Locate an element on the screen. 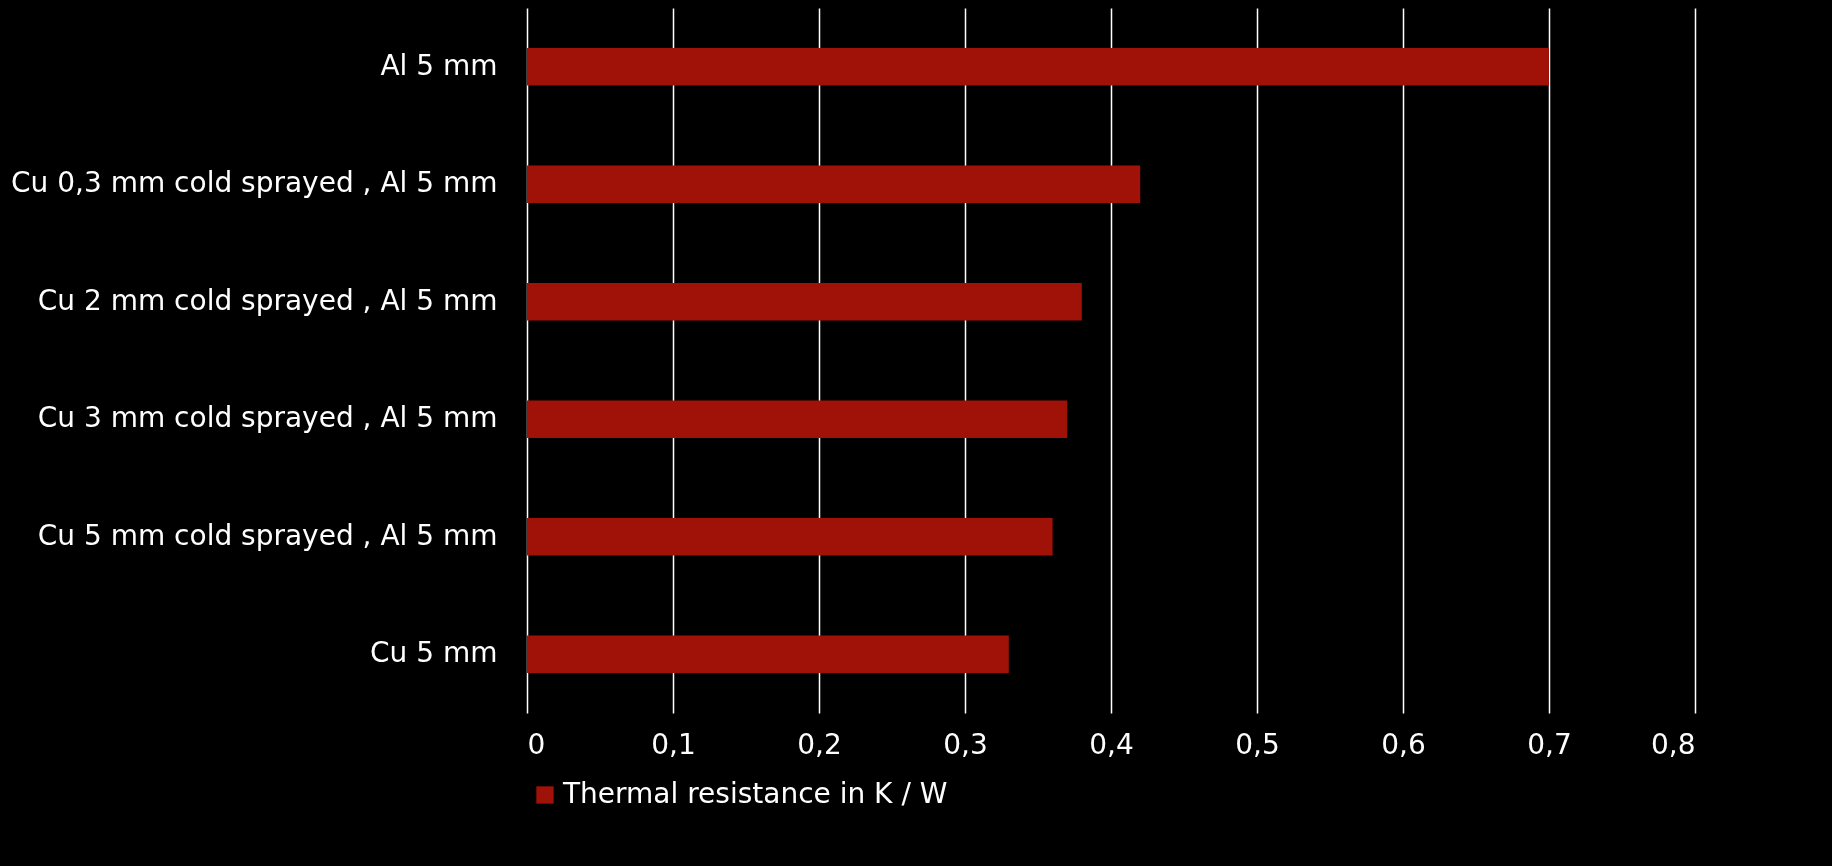 Image resolution: width=1832 pixels, height=866 pixels. y-tick-label: Cu 5 mm is located at coordinates (434, 653).